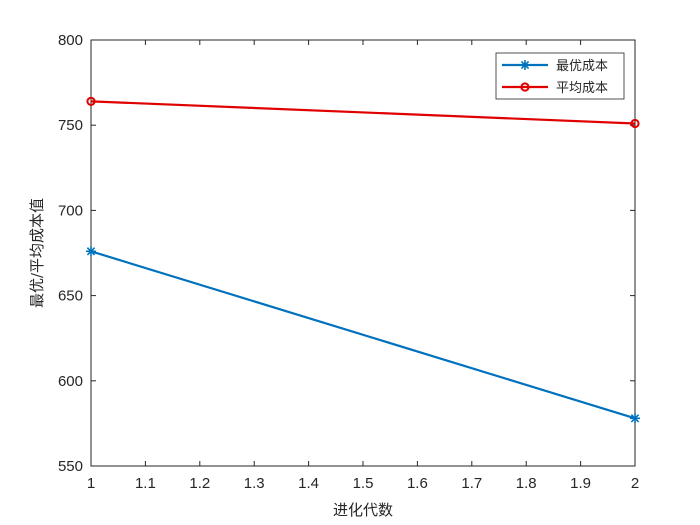 This screenshot has width=700, height=525. Describe the element at coordinates (471, 483) in the screenshot. I see `x-tick-label: 1.7` at that location.